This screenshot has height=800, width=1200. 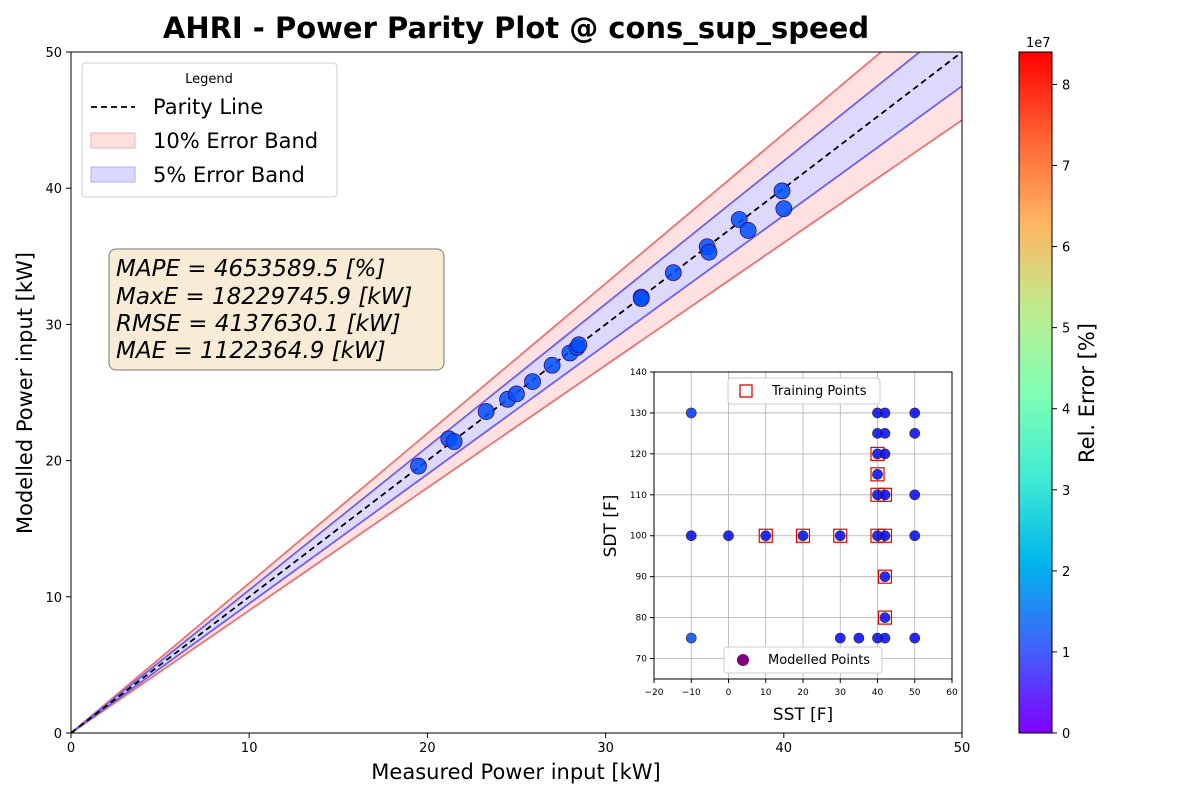 I want to click on colorbar-tick-label: 1, so click(x=1066, y=653).